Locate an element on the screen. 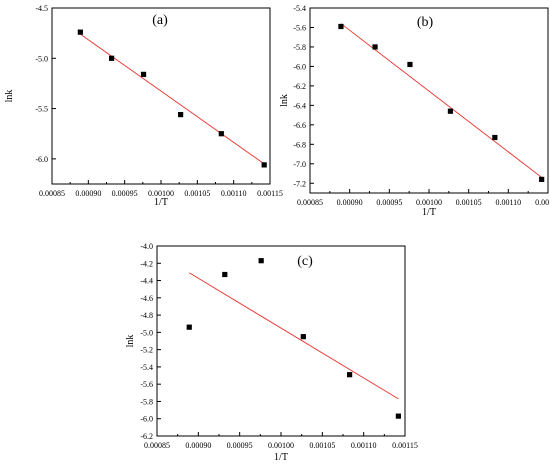  chart-c-y-tick-label: -5.2 is located at coordinates (146, 350).